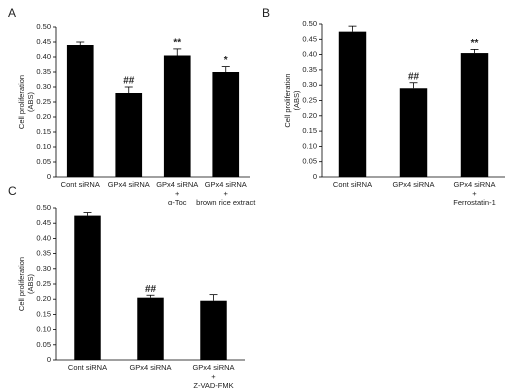 This screenshot has width=515, height=391. Describe the element at coordinates (12, 191) in the screenshot. I see `panel-label: C` at that location.